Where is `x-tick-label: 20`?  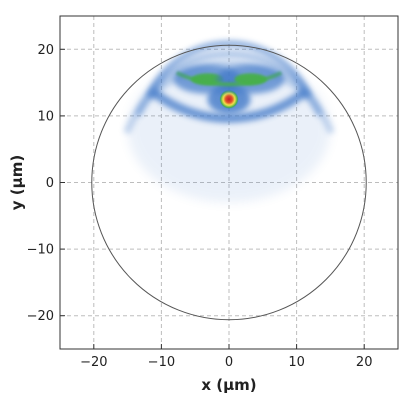 x-tick-label: 20 is located at coordinates (364, 362).